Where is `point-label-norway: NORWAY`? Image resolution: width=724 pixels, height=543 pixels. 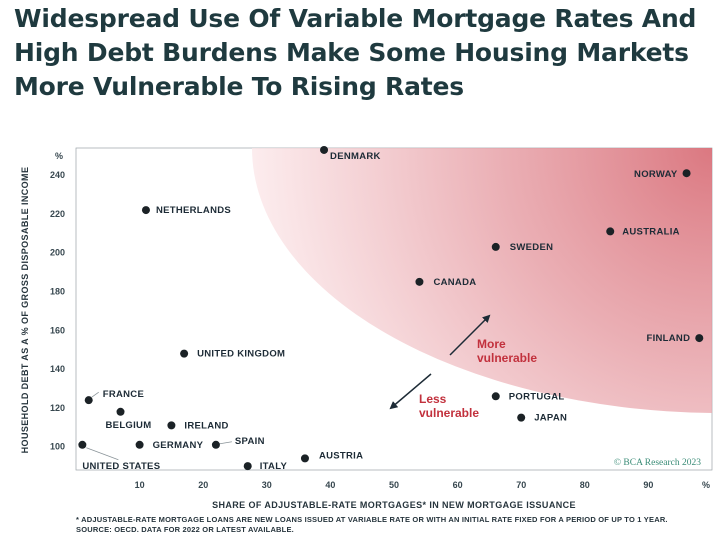
point-label-norway: NORWAY is located at coordinates (656, 174).